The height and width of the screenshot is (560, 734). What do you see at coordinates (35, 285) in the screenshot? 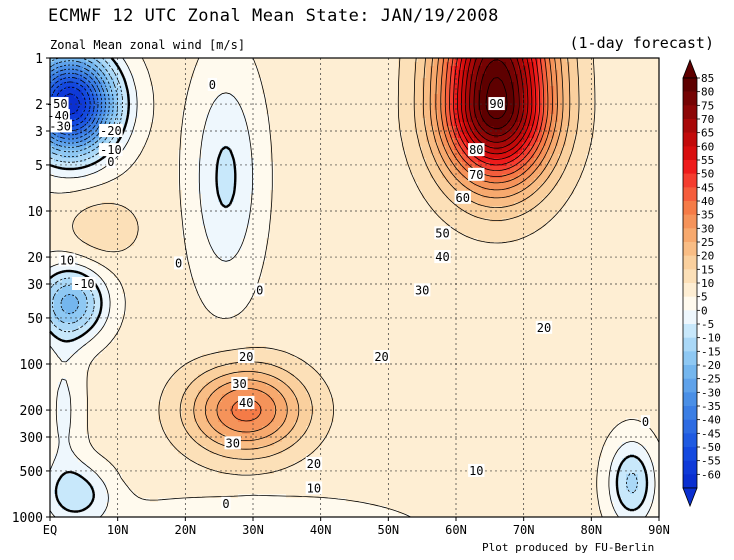
I see `y-tick-label: 30` at bounding box center [35, 285].